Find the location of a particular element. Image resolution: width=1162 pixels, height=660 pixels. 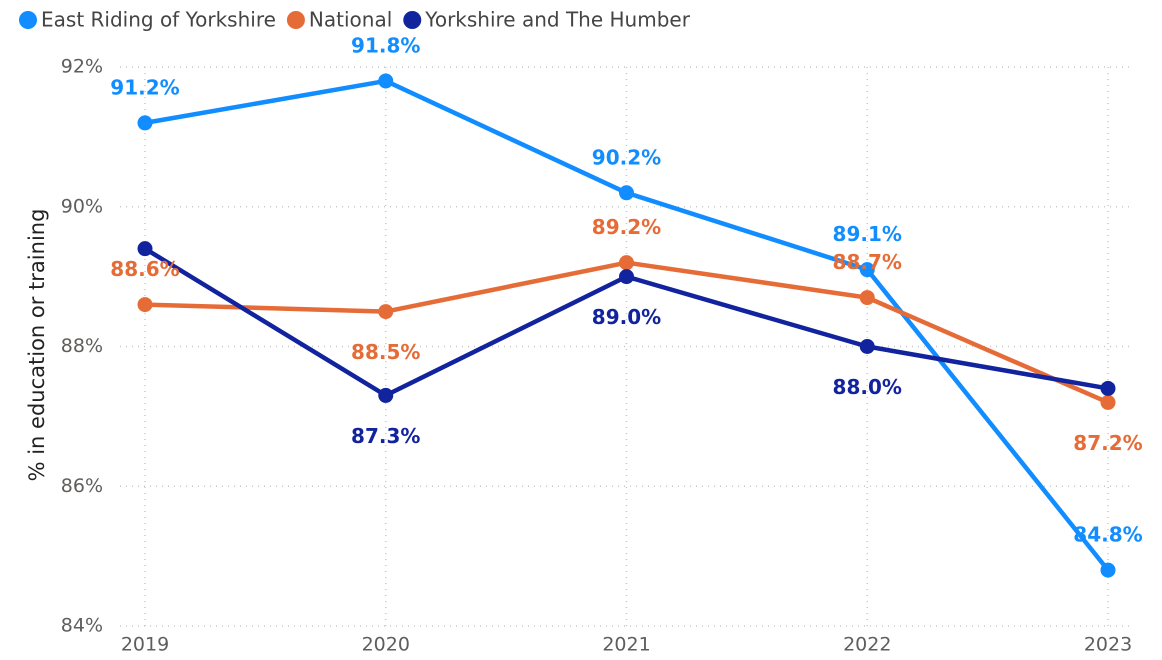

x-tick-label: 2022 is located at coordinates (867, 645).